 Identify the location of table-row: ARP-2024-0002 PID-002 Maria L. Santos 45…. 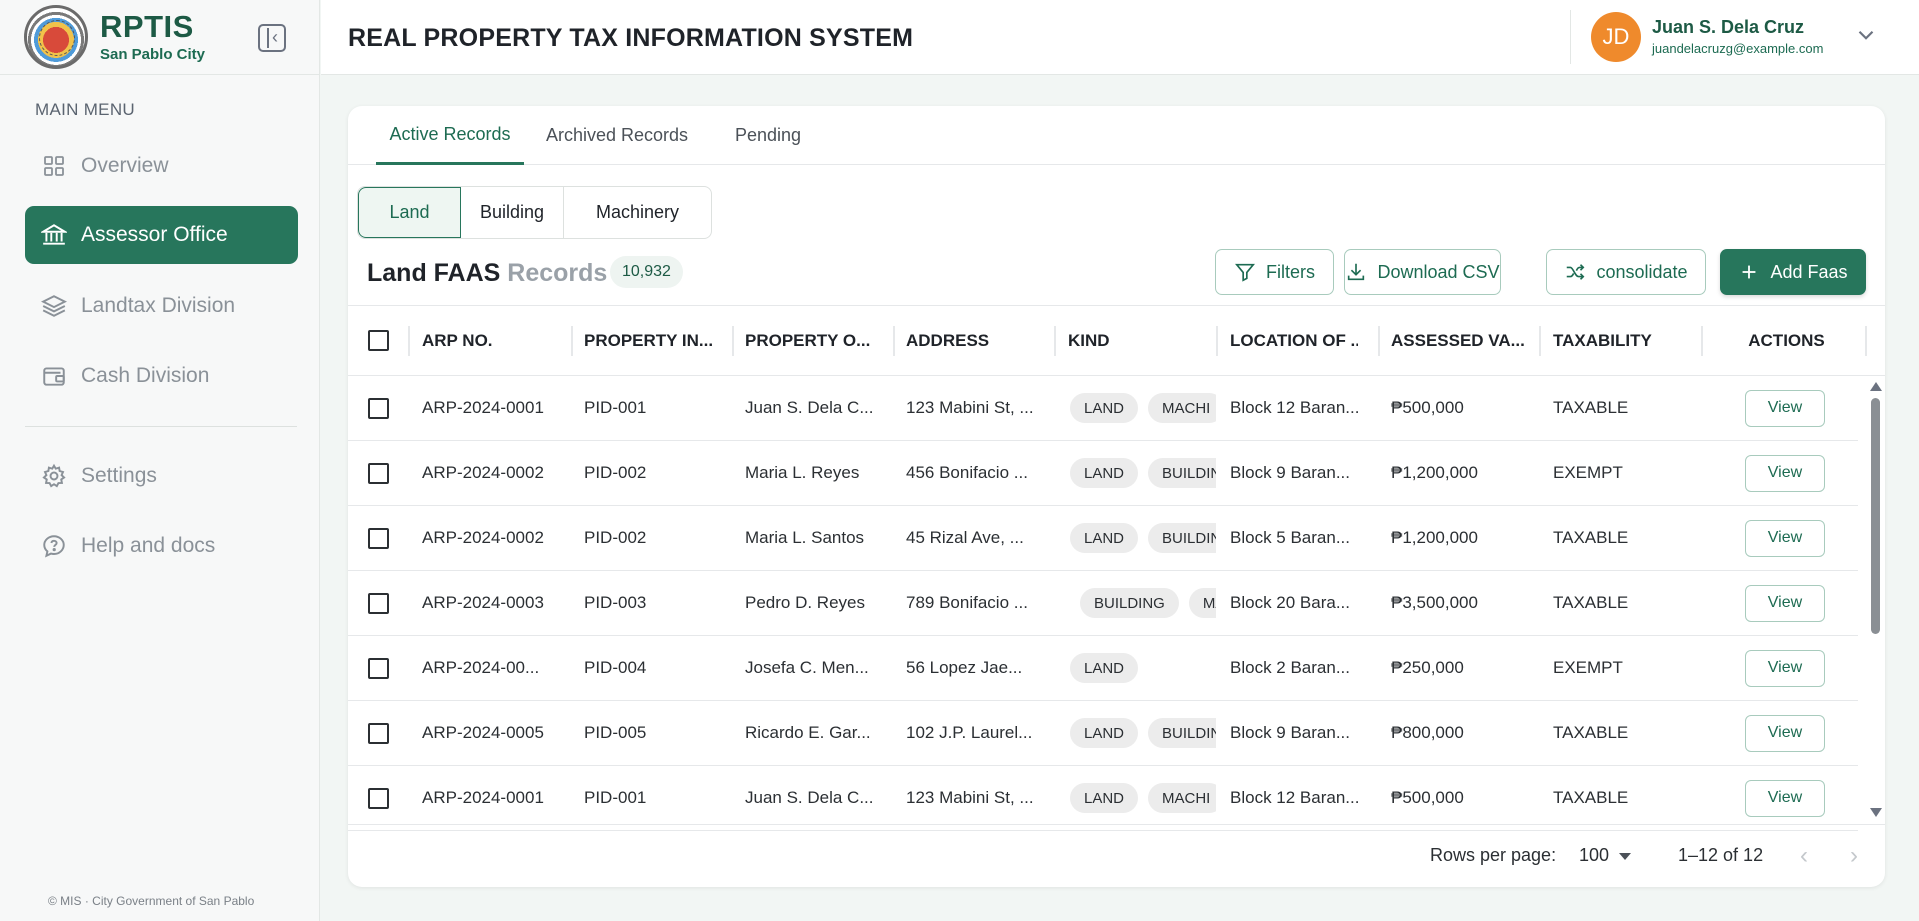
(1103, 538).